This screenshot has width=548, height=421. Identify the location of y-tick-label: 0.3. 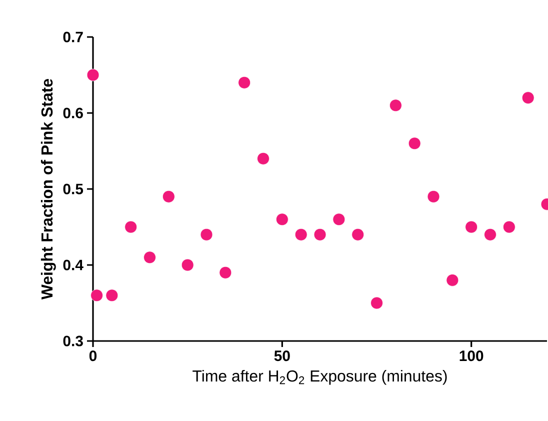
(73, 341).